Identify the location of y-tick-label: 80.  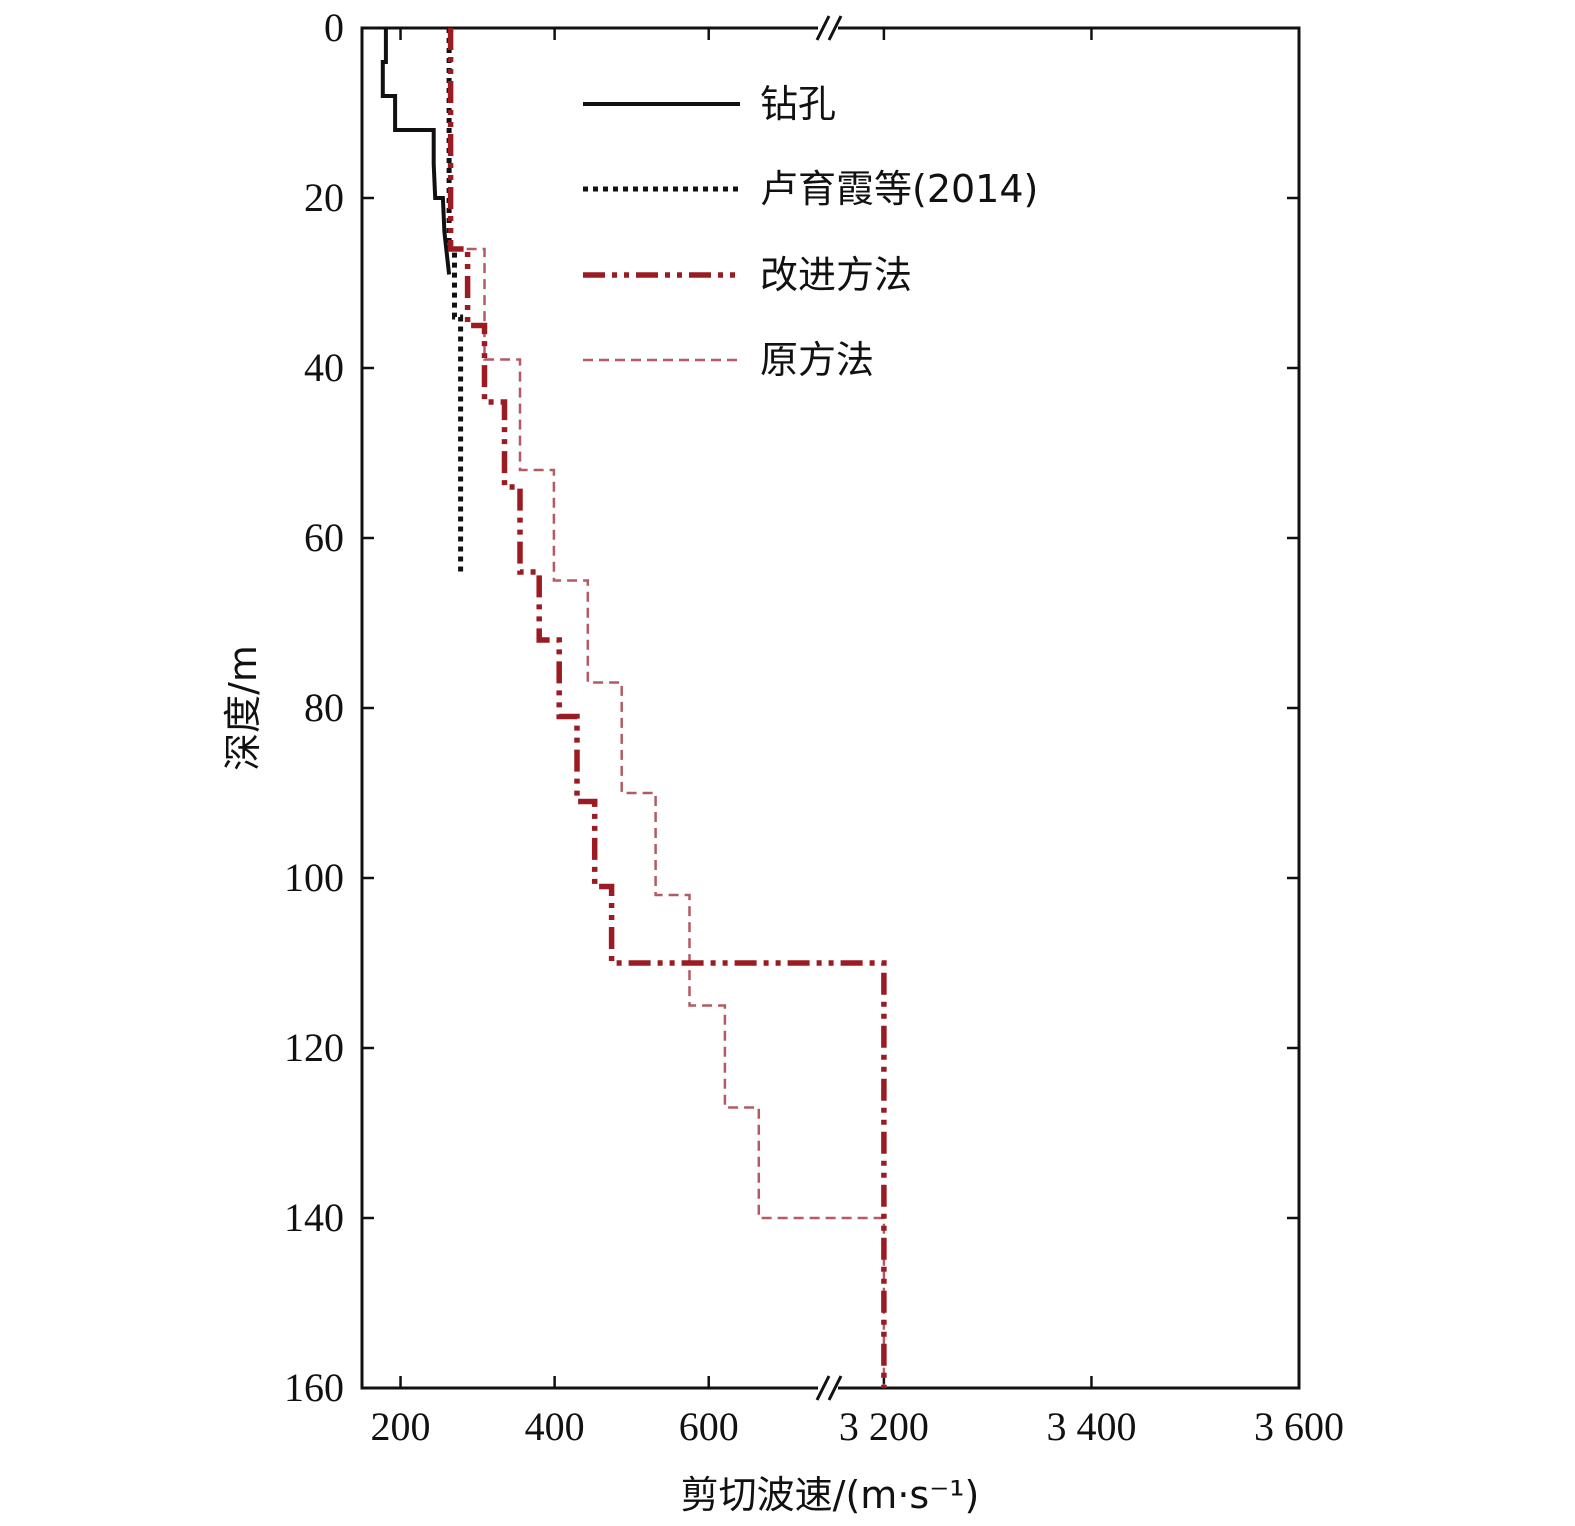
(324, 707).